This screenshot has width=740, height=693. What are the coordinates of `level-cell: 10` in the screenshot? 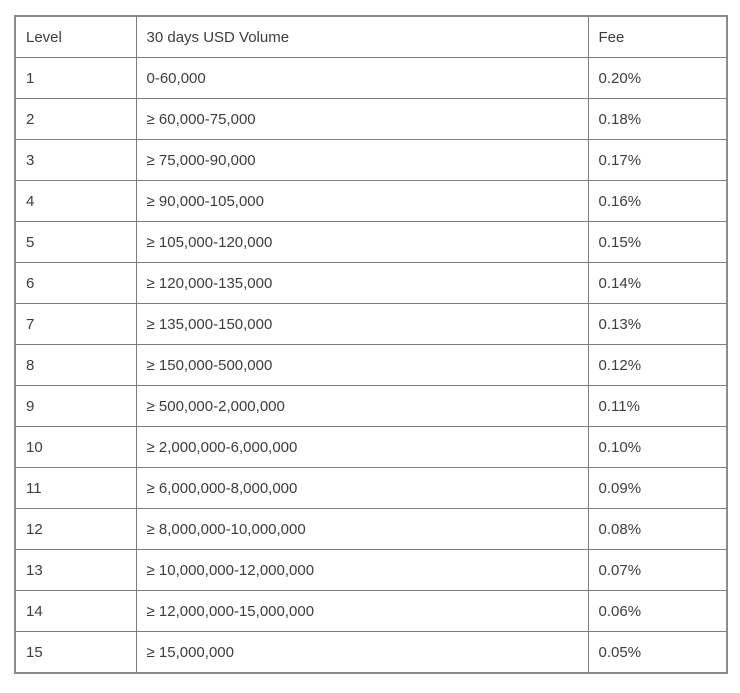 It's located at (75, 447).